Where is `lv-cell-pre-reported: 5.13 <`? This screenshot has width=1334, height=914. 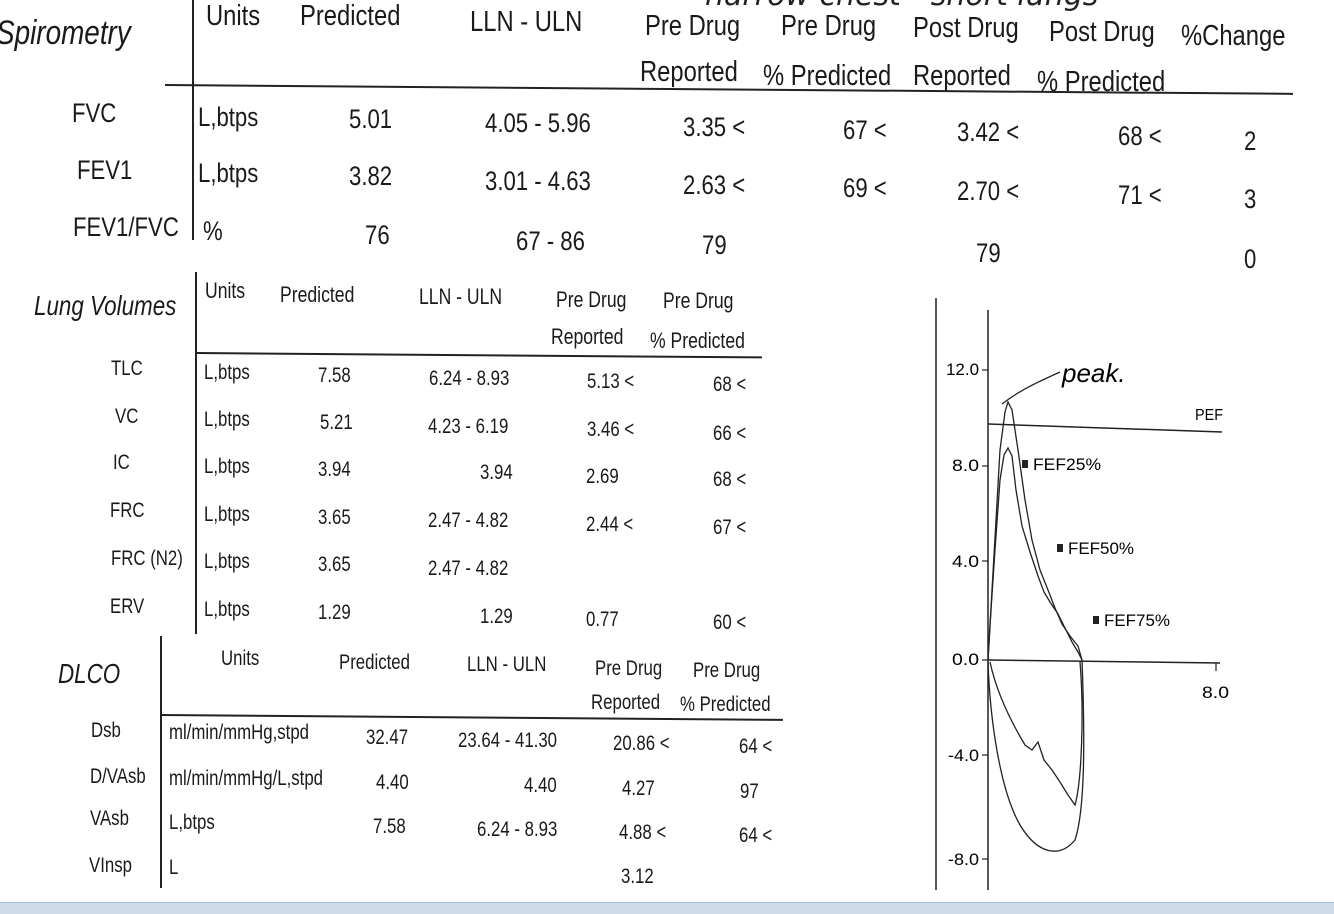 lv-cell-pre-reported: 5.13 < is located at coordinates (611, 381).